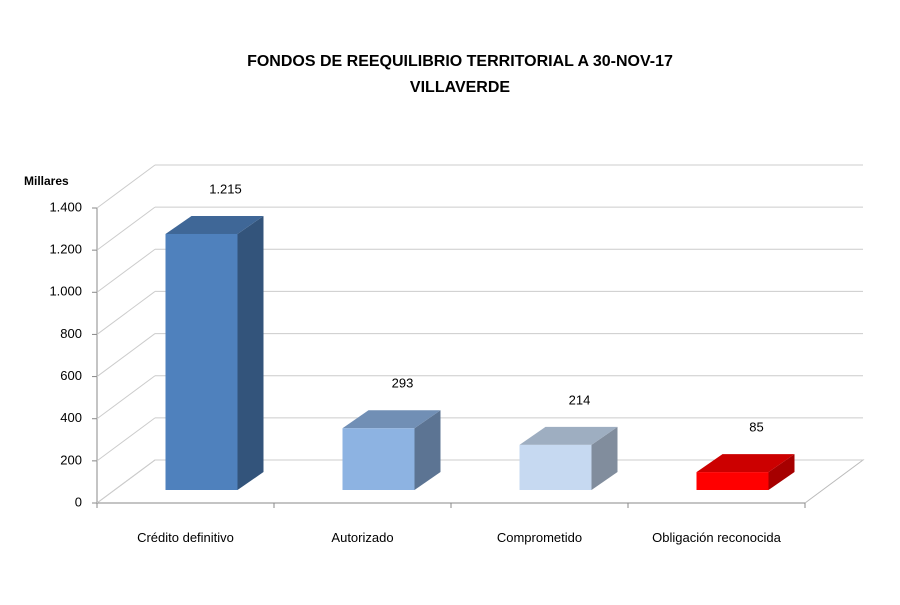  I want to click on y-tick-label: 1.200, so click(65, 249).